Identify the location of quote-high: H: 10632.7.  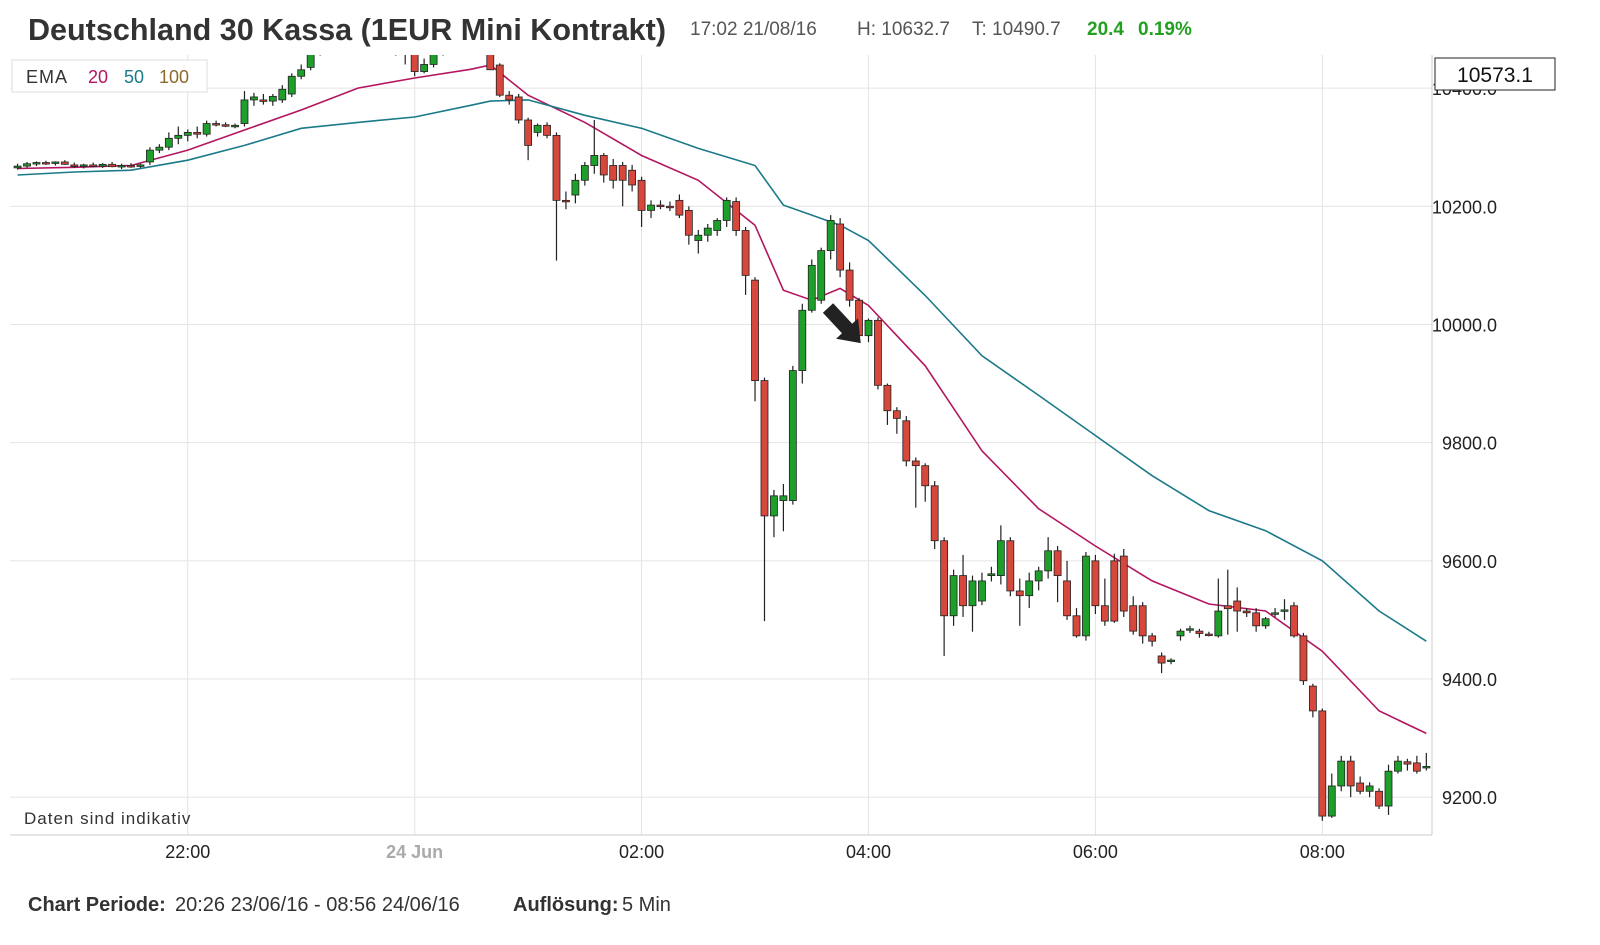
(903, 29).